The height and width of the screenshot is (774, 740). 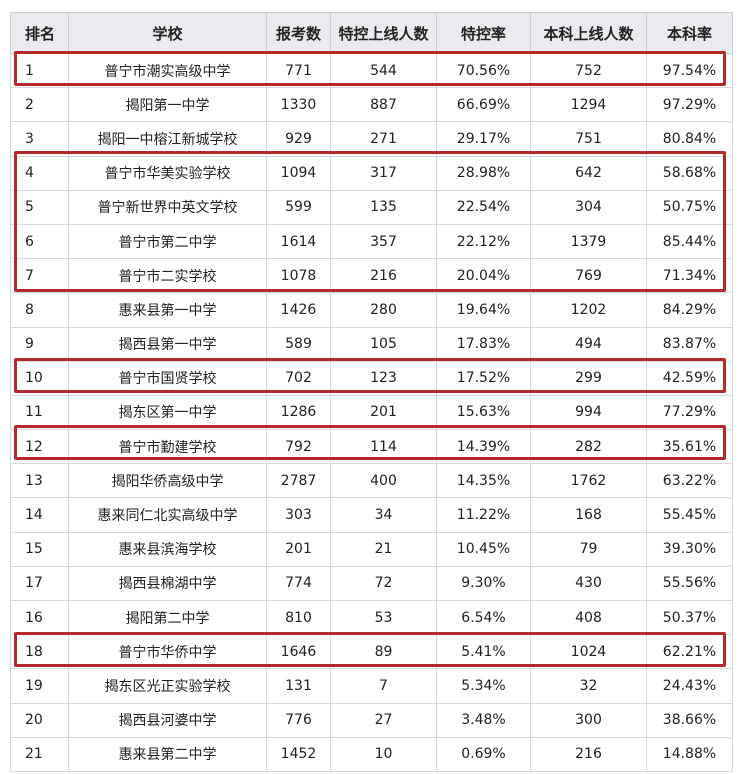 I want to click on key-pass-rate-cell: 10.45%, so click(x=483, y=549).